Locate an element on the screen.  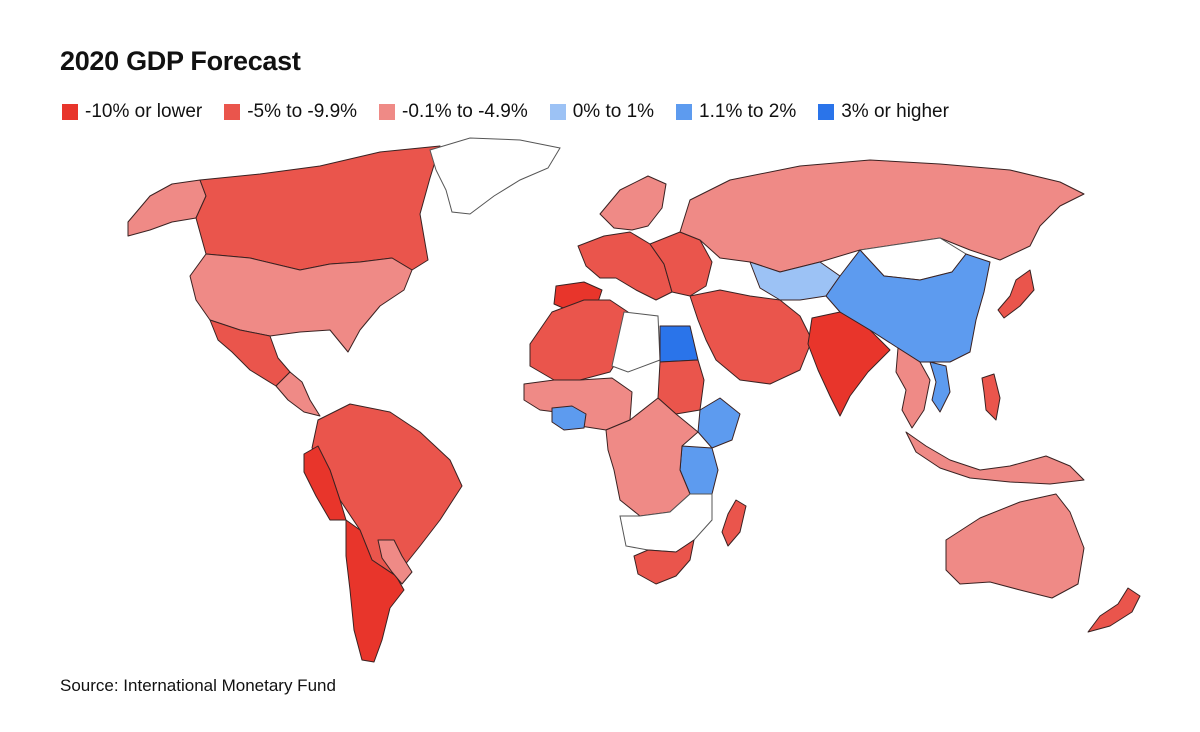
legend-item: 0% to 1% is located at coordinates (602, 112).